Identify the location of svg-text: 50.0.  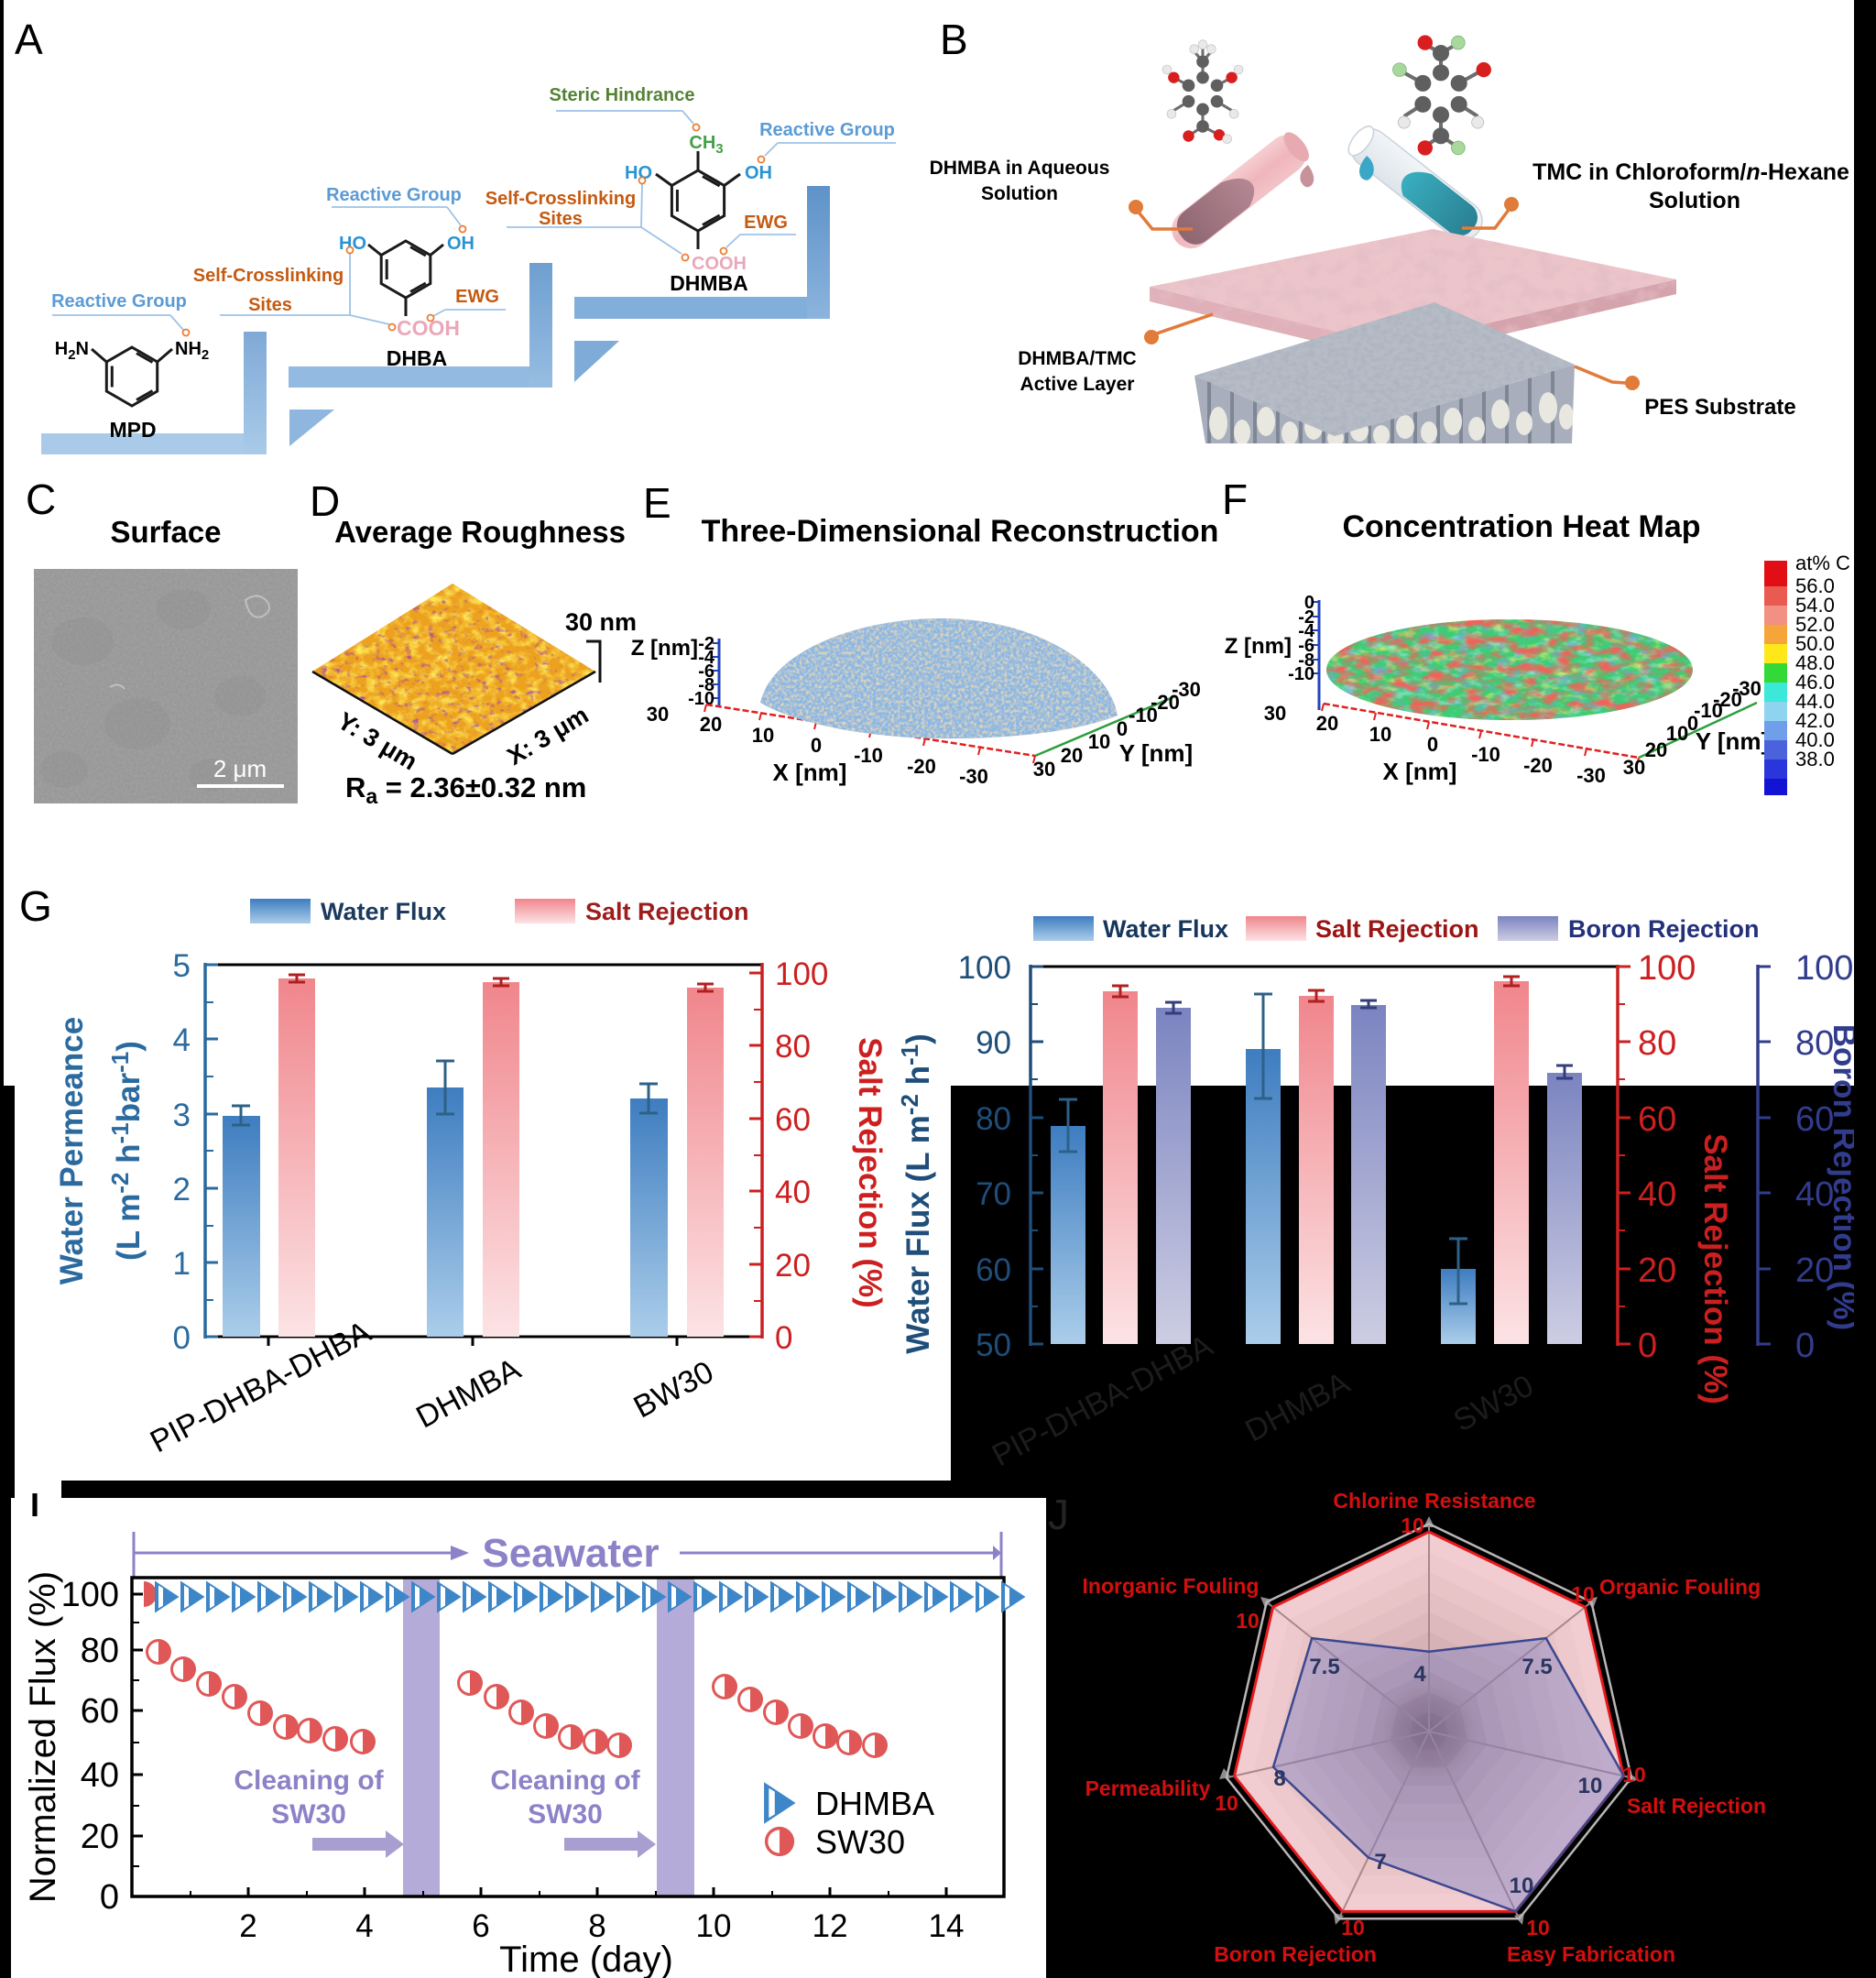
(1815, 643).